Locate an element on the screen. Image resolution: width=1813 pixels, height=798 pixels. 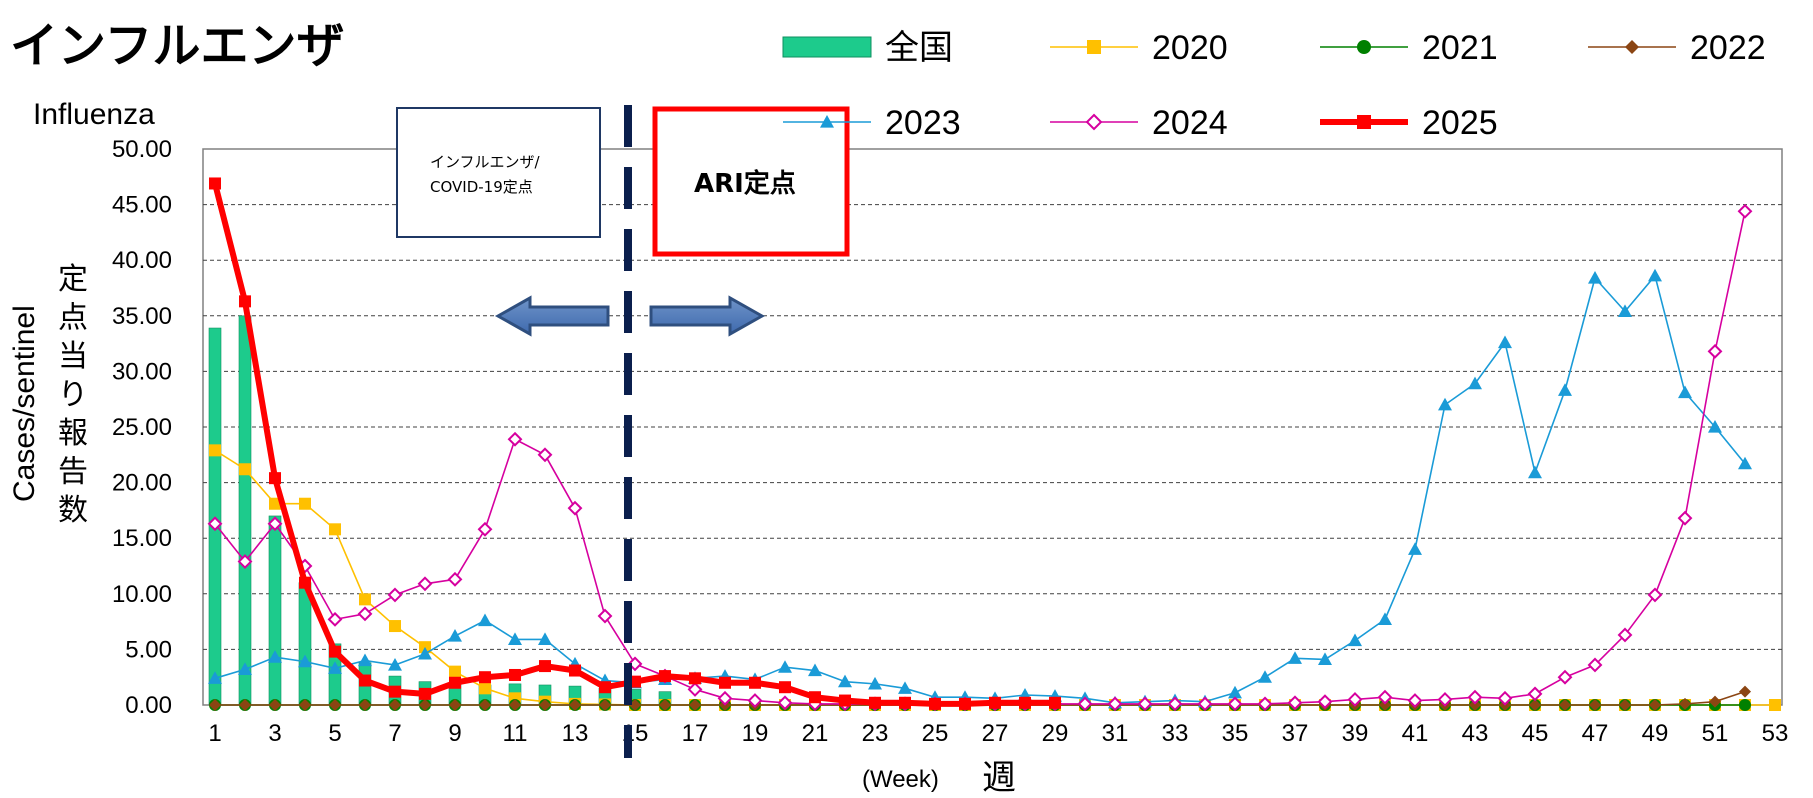
y-axis-label-jp-char: 当 is located at coordinates (73, 356).